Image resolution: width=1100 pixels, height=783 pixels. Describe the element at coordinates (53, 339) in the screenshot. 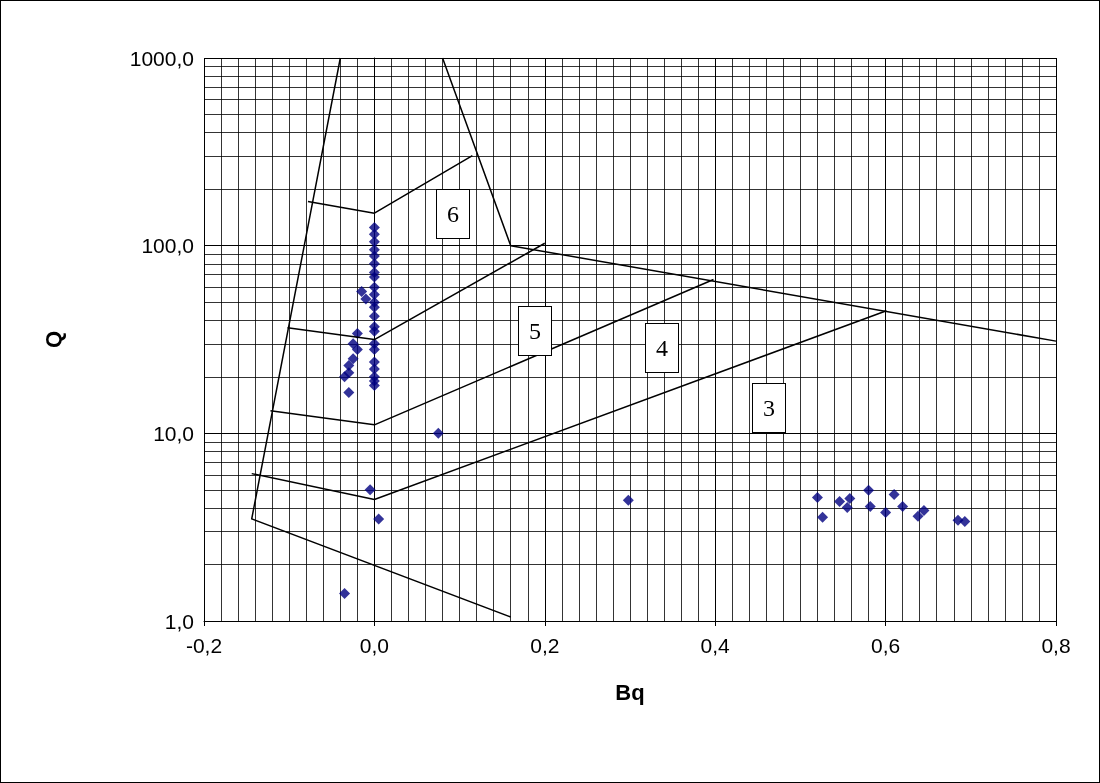

I see `y-axis-title: Q` at that location.